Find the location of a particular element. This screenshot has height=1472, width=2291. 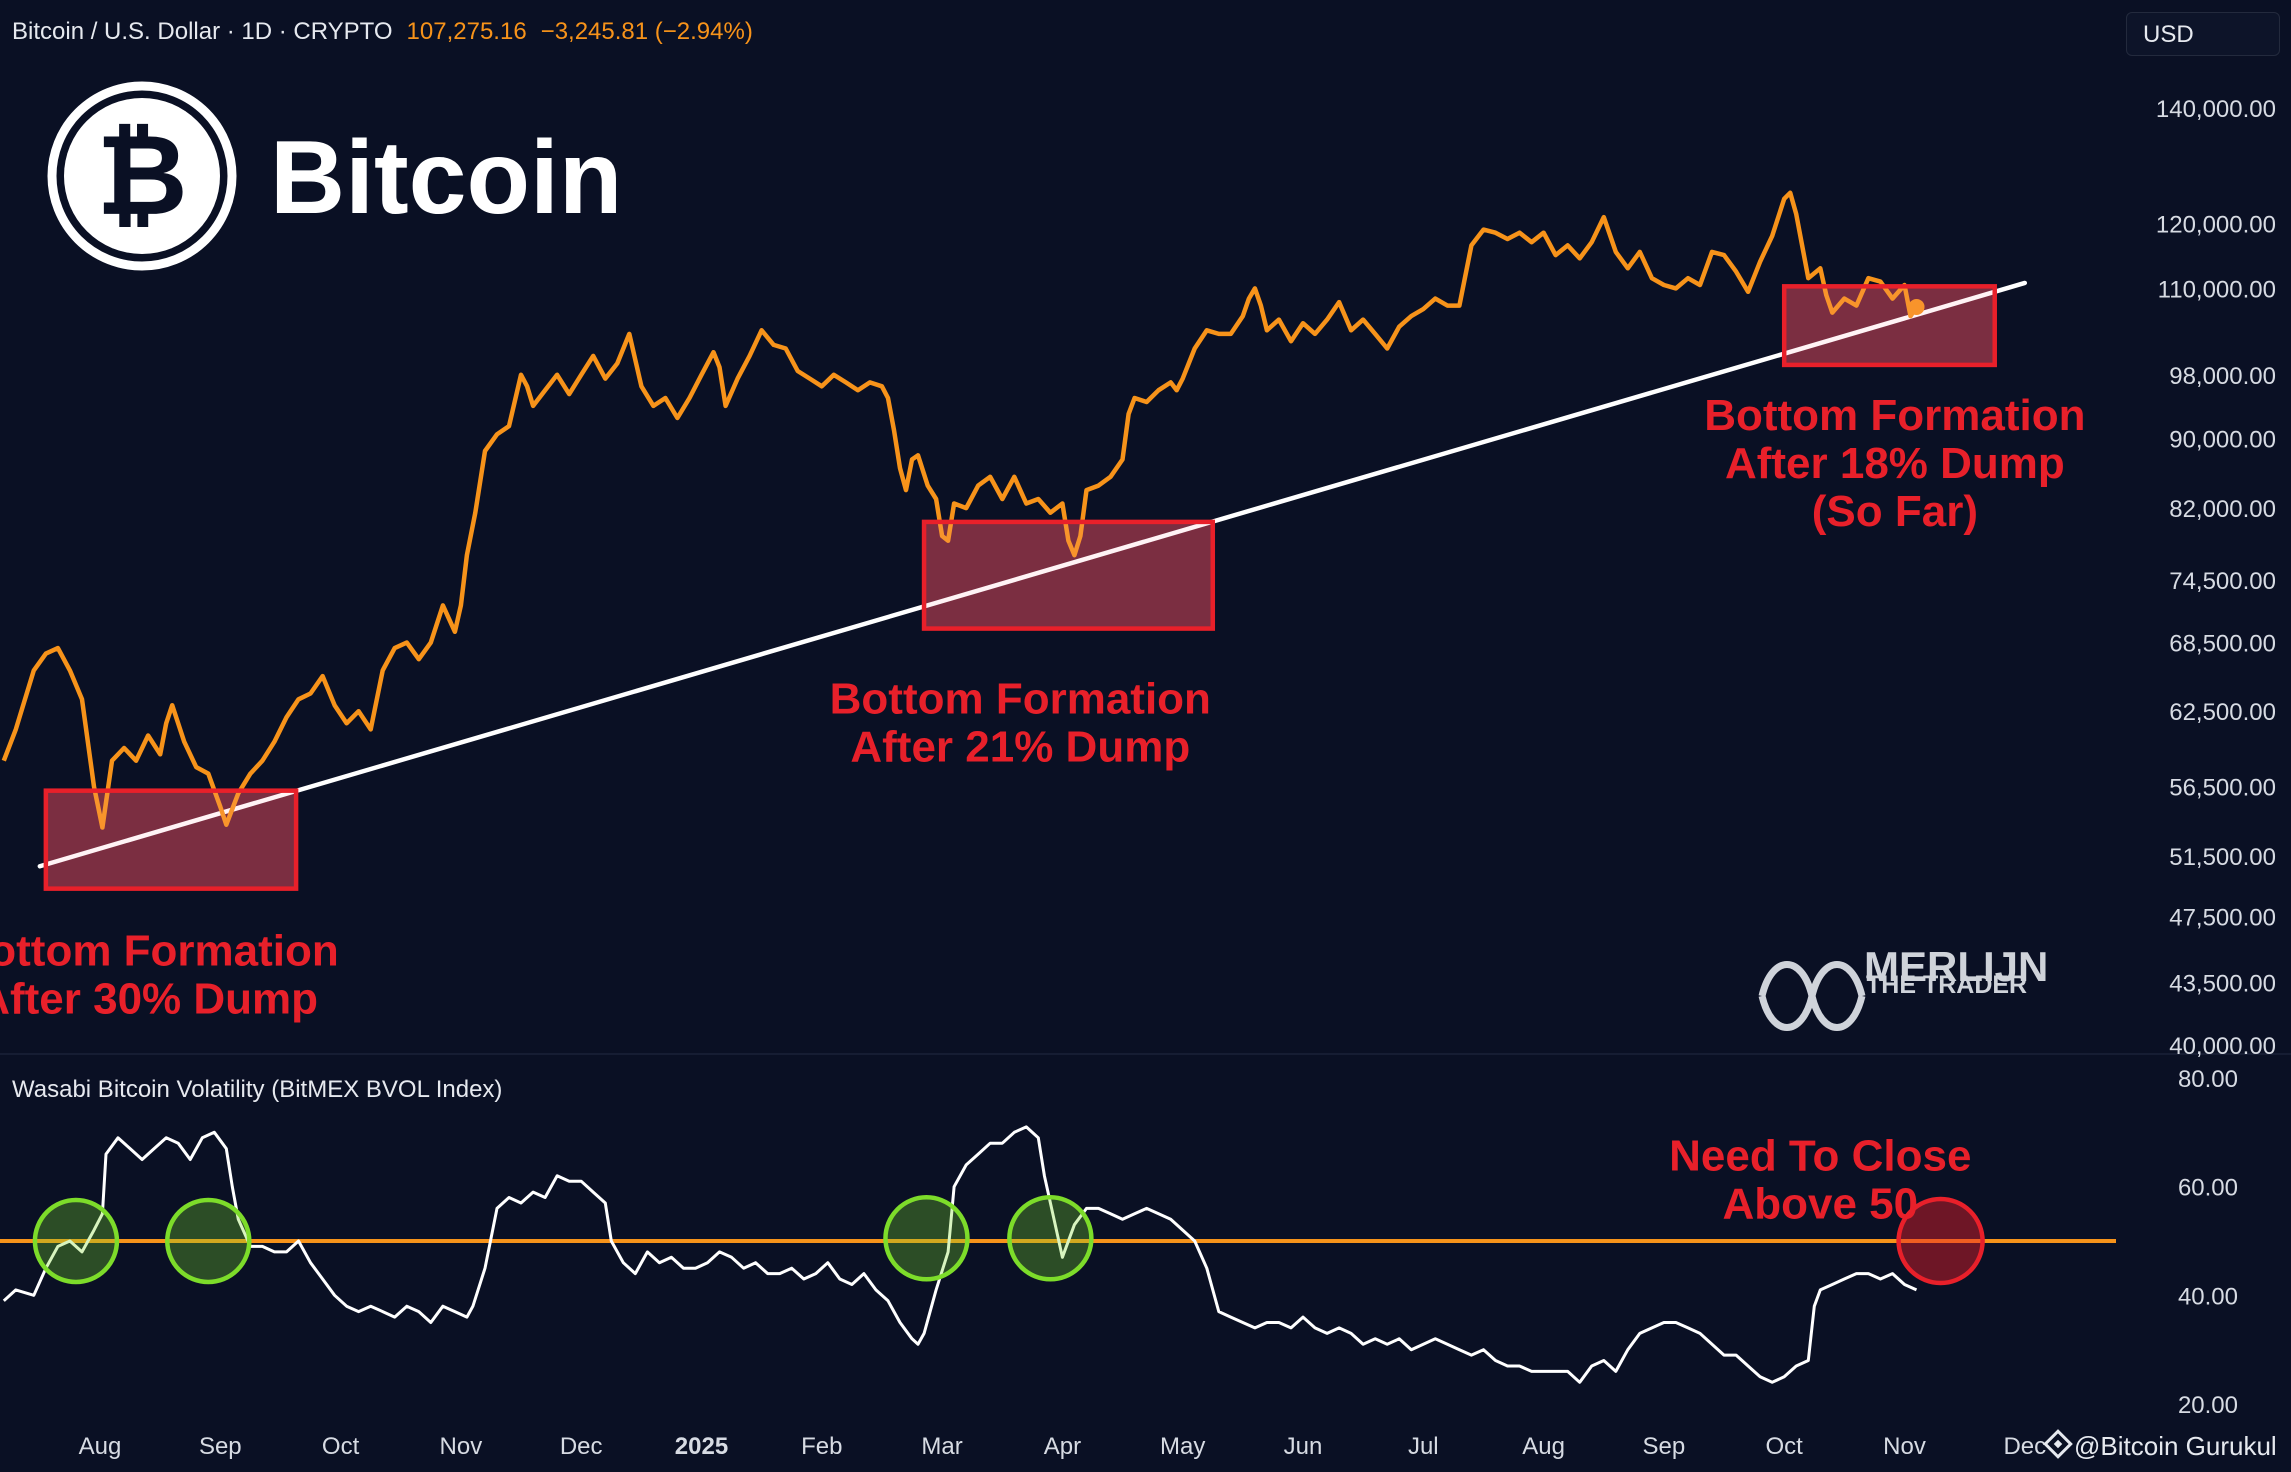

time-tick-label-14: Oct is located at coordinates (1785, 1446).